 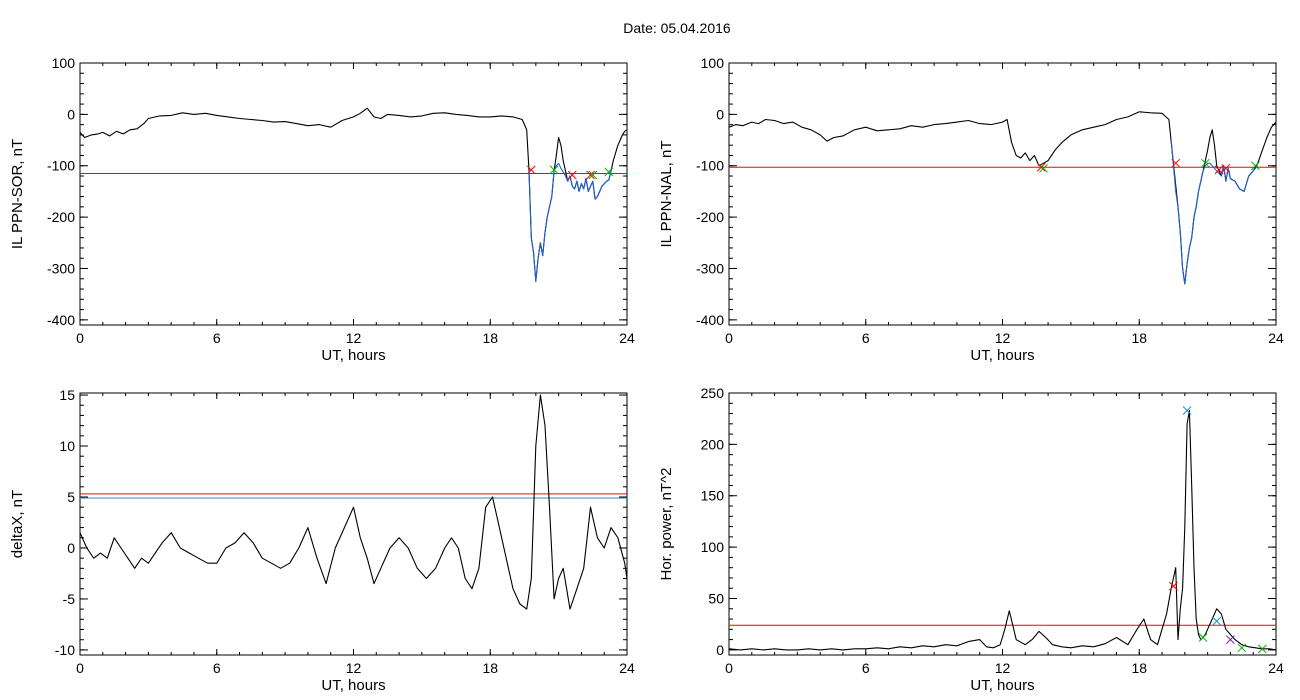 What do you see at coordinates (69, 599) in the screenshot?
I see `y-tick-label: -5` at bounding box center [69, 599].